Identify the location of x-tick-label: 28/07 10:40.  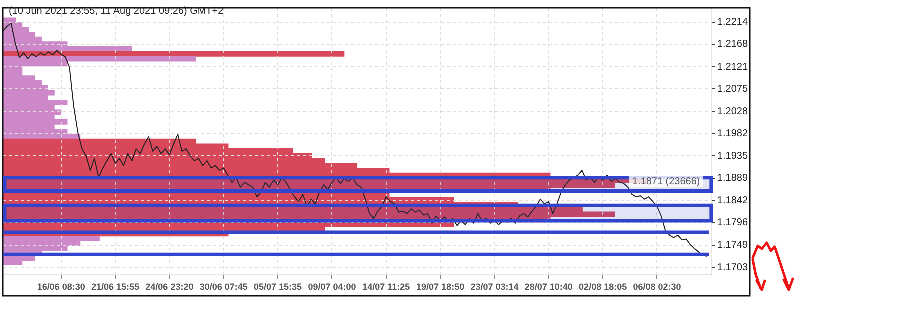
(548, 287).